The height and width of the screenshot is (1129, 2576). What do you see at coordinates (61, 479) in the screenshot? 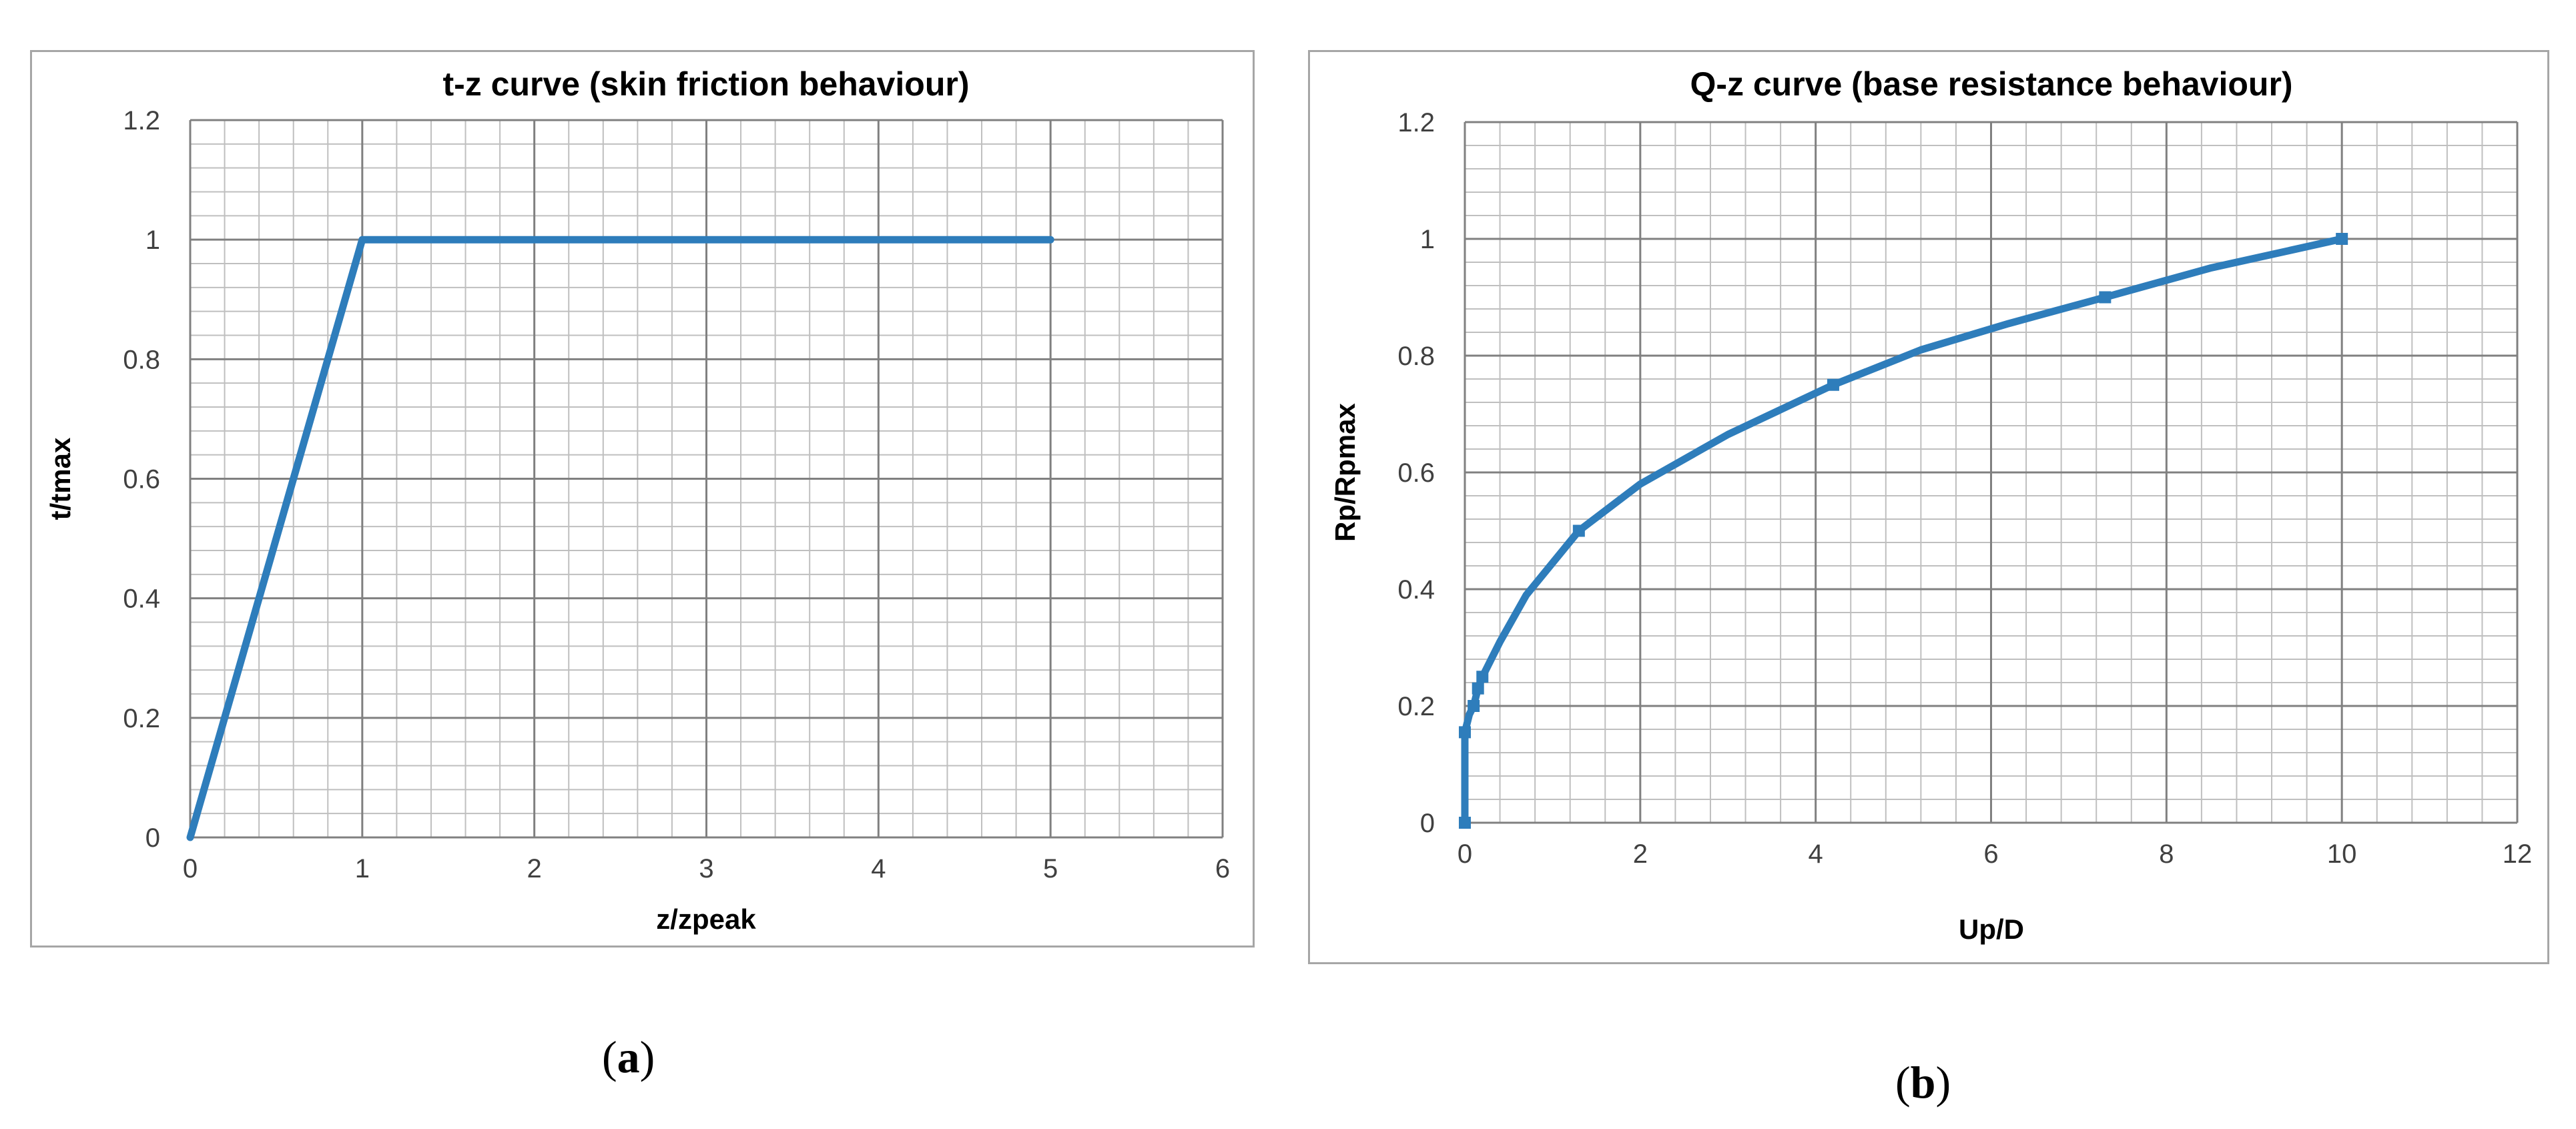
I see `chart-a-y-axis-label: t/tmax` at bounding box center [61, 479].